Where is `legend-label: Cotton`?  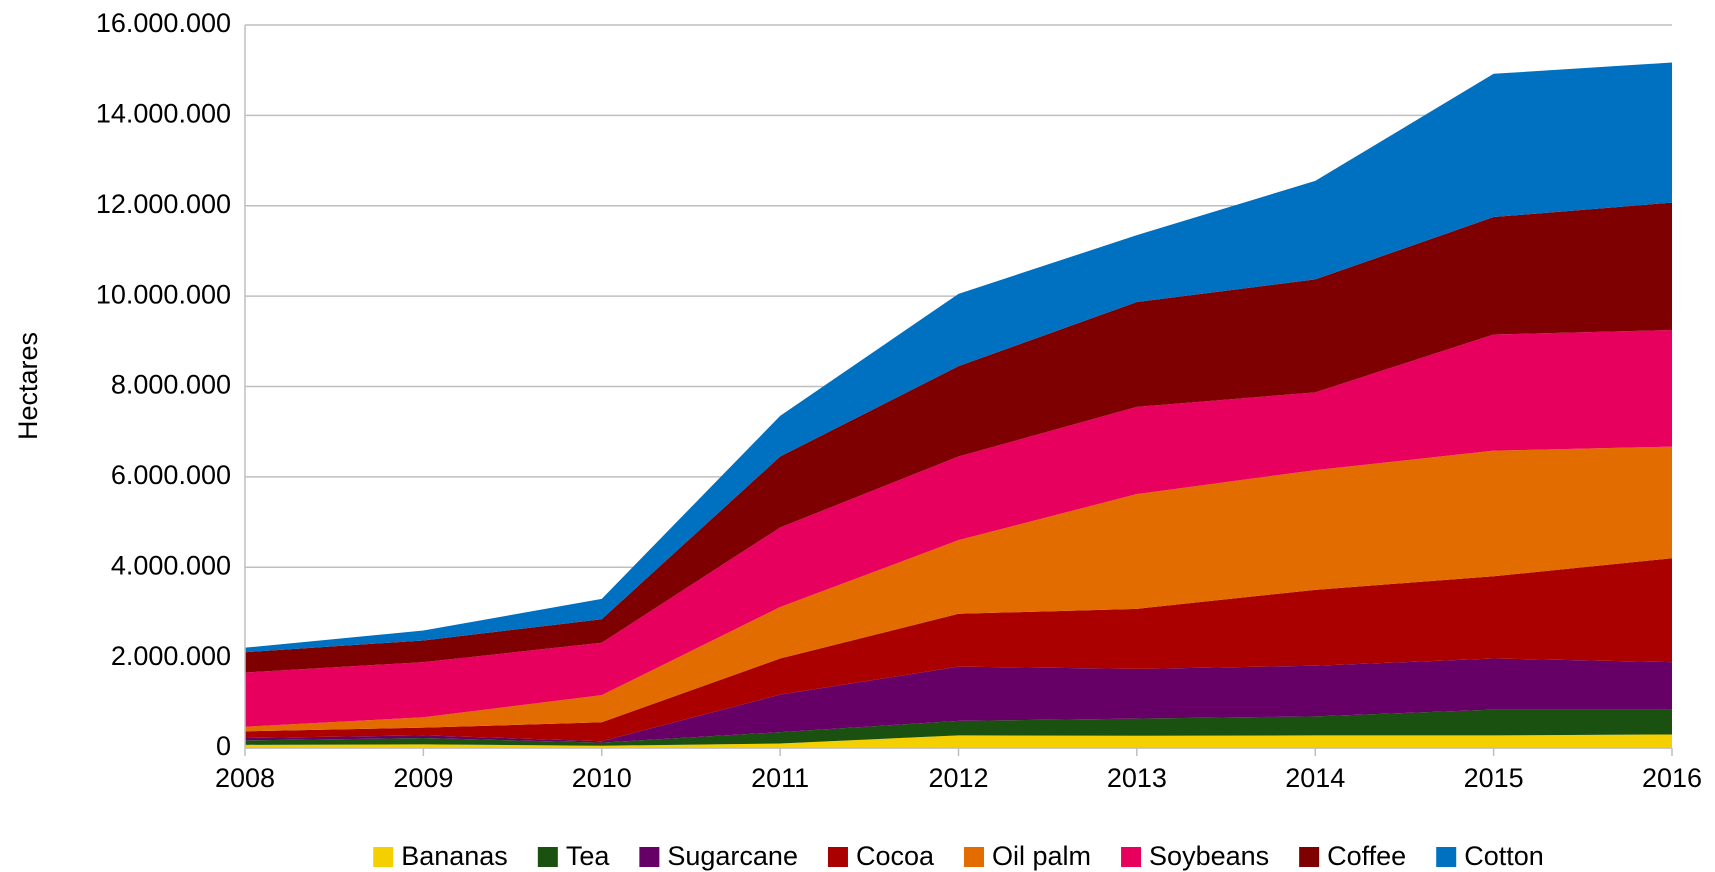
legend-label: Cotton is located at coordinates (1504, 856).